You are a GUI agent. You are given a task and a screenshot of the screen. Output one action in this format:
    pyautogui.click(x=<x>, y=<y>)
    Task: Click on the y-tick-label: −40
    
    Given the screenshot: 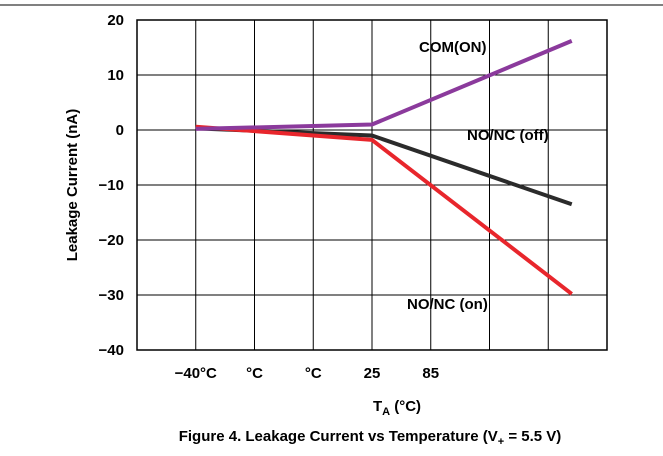 What is the action you would take?
    pyautogui.click(x=111, y=350)
    